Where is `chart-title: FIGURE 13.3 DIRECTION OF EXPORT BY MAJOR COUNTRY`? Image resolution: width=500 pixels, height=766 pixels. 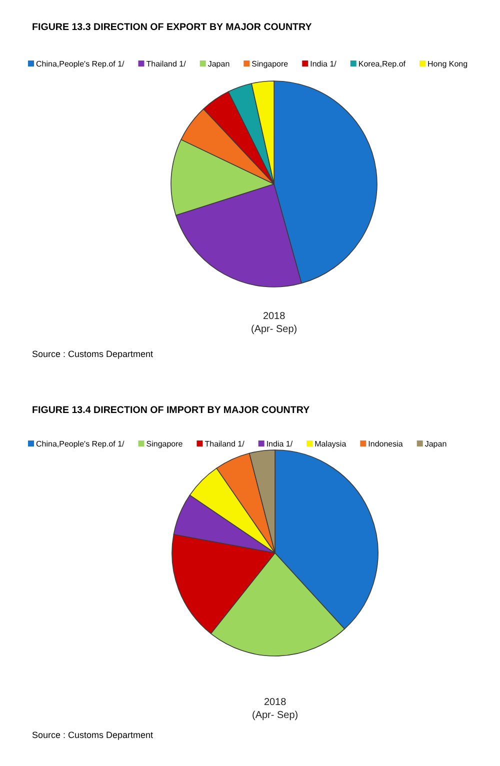
chart-title: FIGURE 13.3 DIRECTION OF EXPORT BY MAJOR COUNTRY is located at coordinates (172, 27).